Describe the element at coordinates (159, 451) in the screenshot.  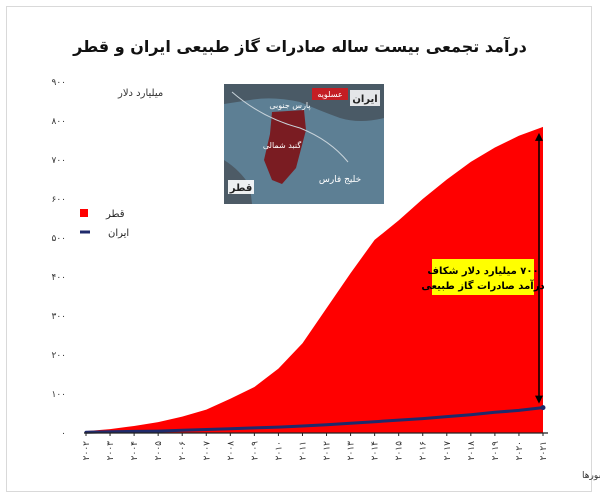
I see `x-tick-label: ۲۰۰۵` at that location.